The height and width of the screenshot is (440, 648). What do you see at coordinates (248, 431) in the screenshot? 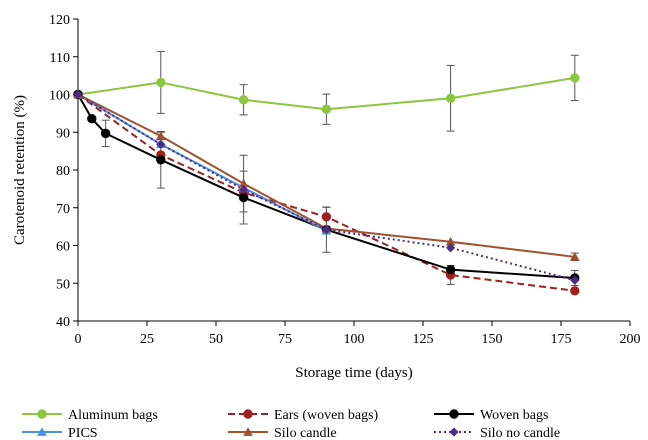
I see `legend-marker-silo-candle` at bounding box center [248, 431].